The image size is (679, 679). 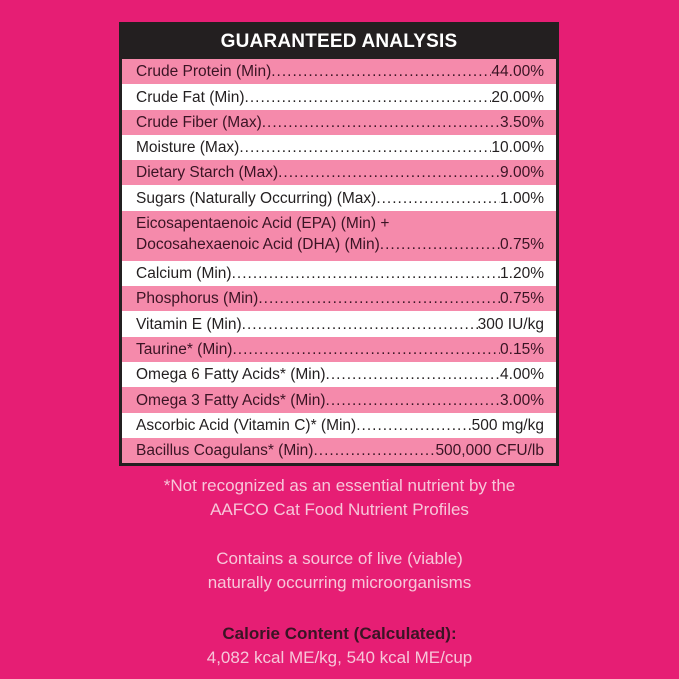 I want to click on nutrient-label: Crude Protein (Min), so click(x=204, y=72).